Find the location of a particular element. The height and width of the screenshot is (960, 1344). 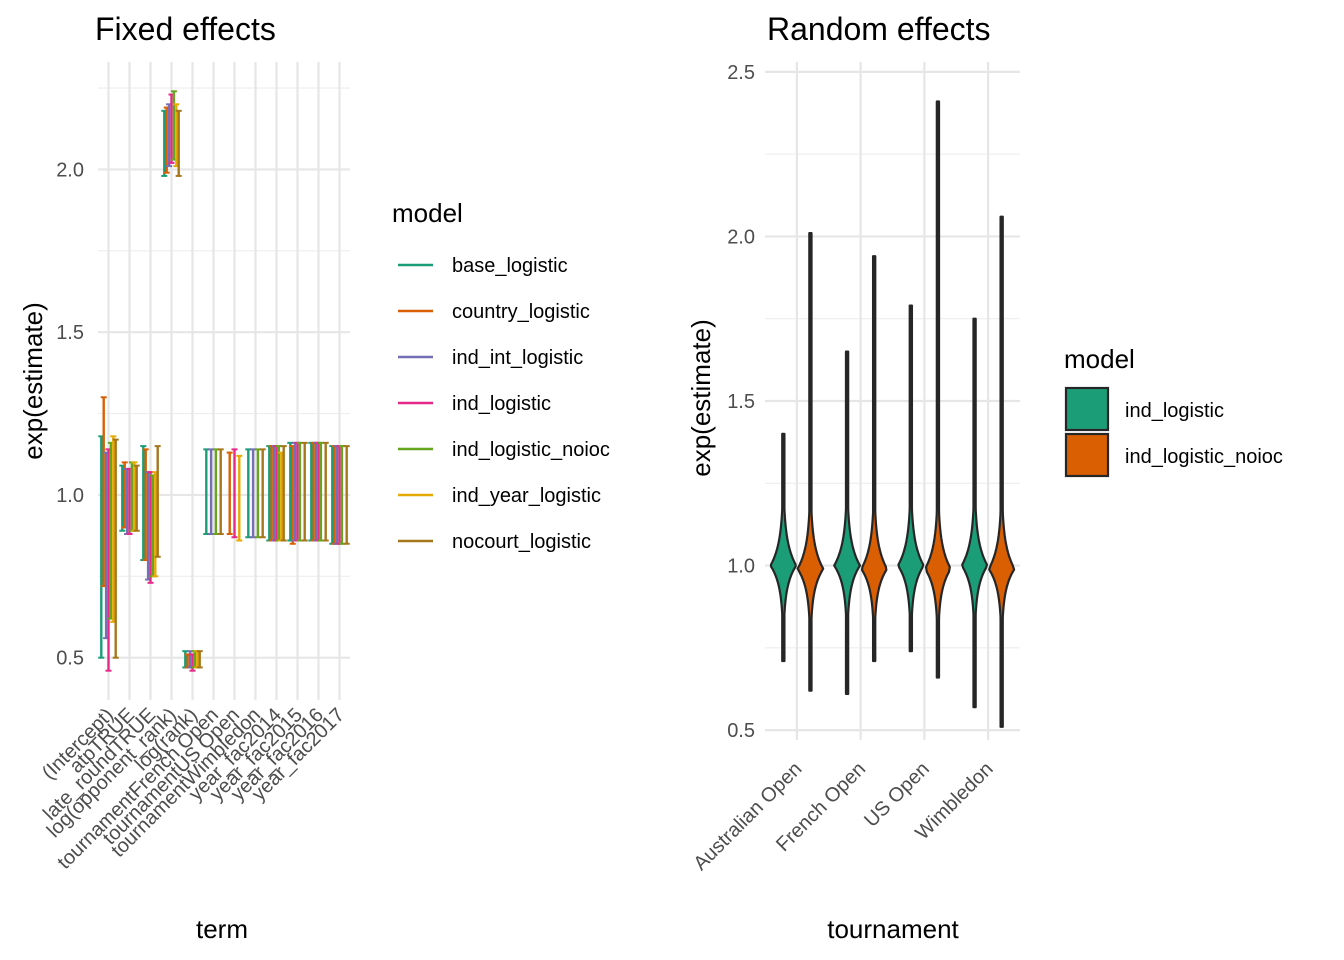

legend-label: nocourt_logistic is located at coordinates (521, 542).